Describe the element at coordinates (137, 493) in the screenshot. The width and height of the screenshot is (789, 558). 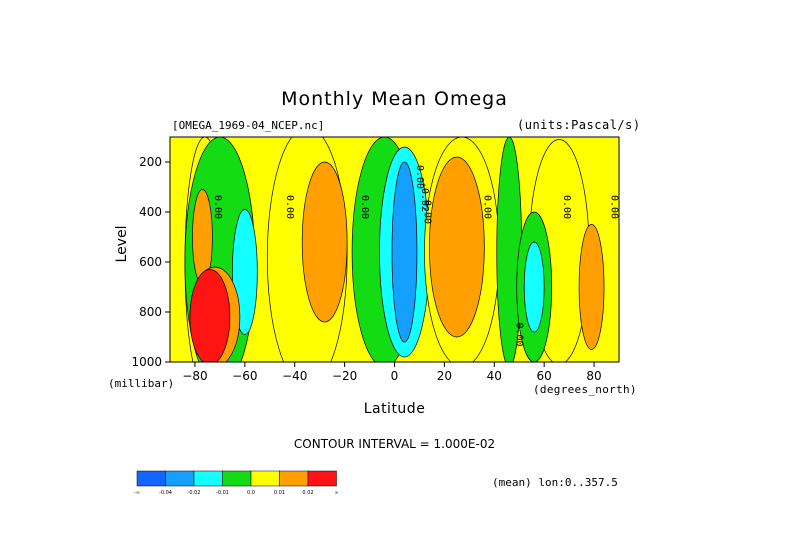
I see `colorbar-label: -∞` at that location.